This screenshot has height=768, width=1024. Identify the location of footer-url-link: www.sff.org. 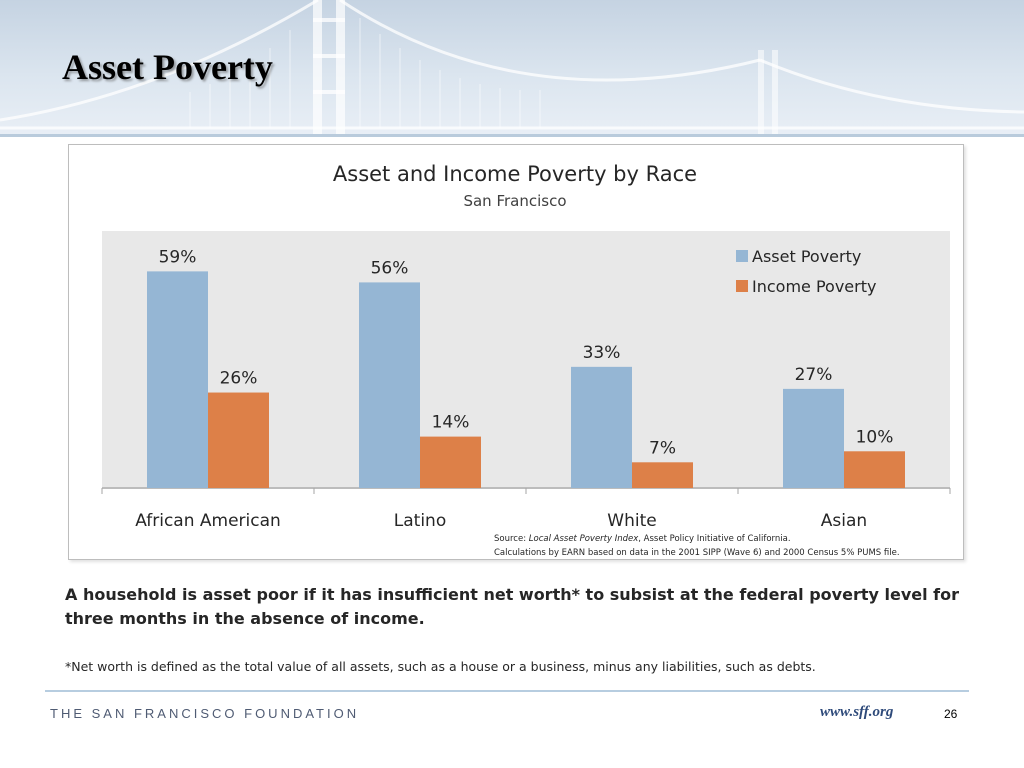
(857, 712).